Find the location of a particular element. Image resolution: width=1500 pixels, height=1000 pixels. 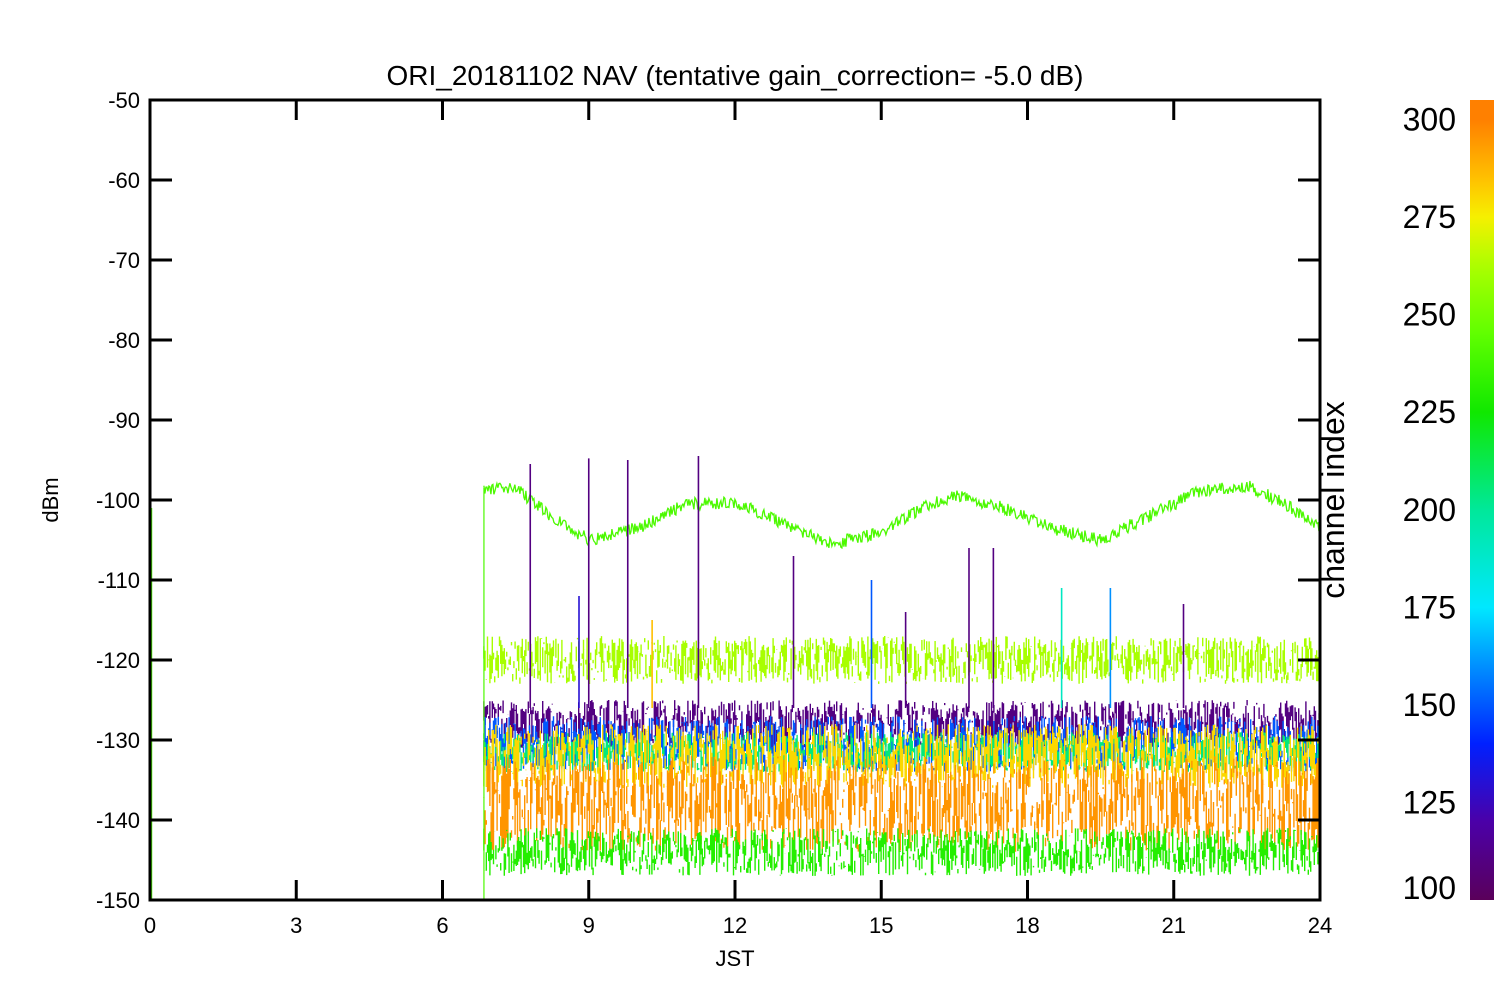

colorbar-tick-label: 275 is located at coordinates (1429, 217).